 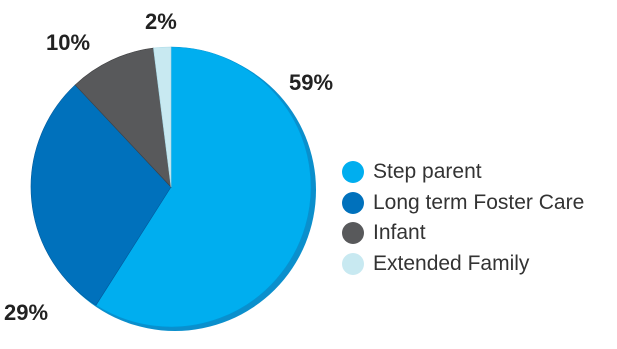 I want to click on legend-swatch-long-term-foster-care, so click(x=353, y=202).